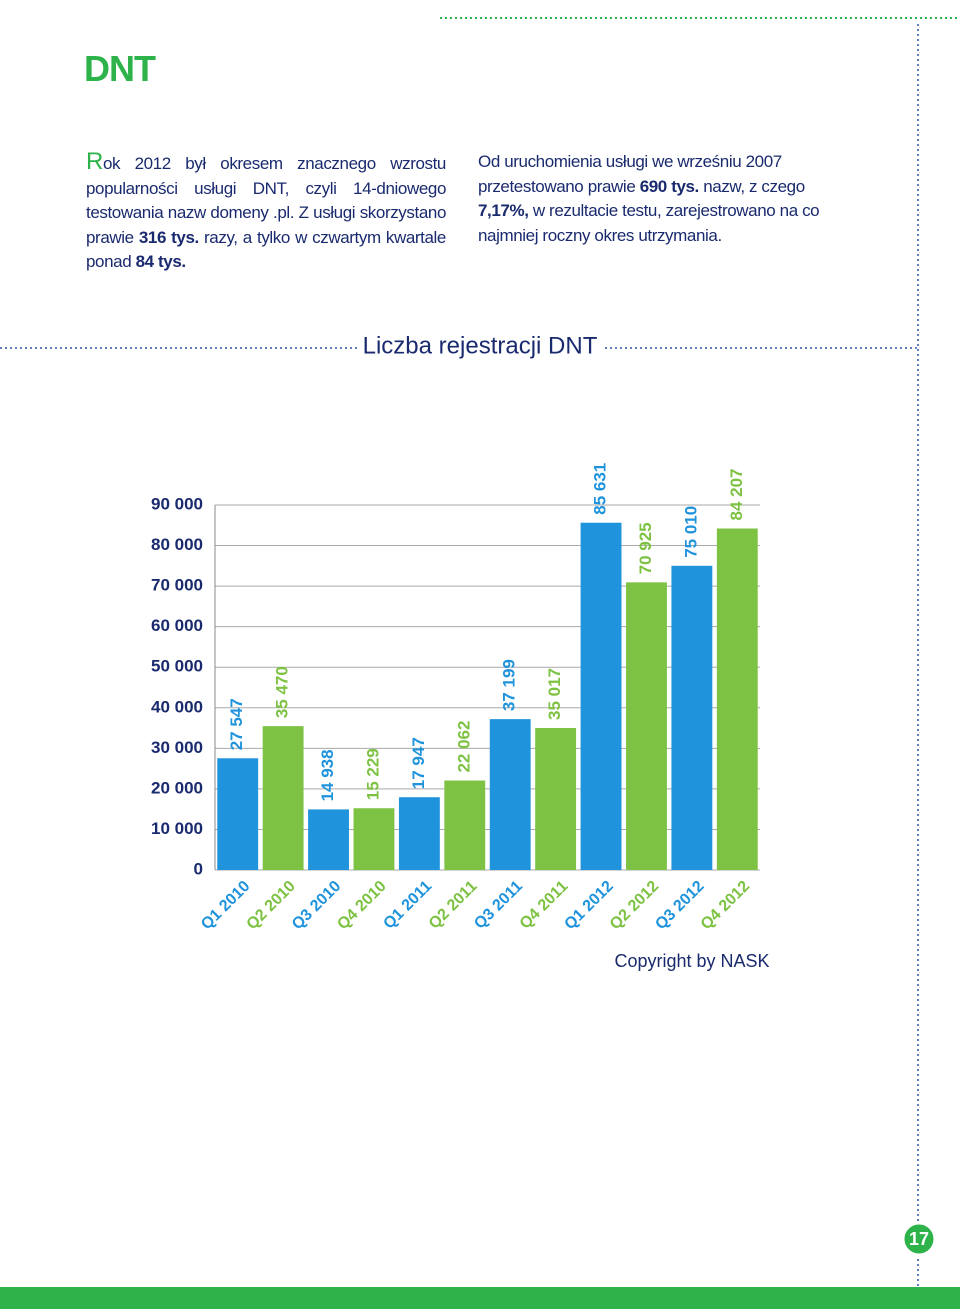  I want to click on page-title: DNT, so click(120, 68).